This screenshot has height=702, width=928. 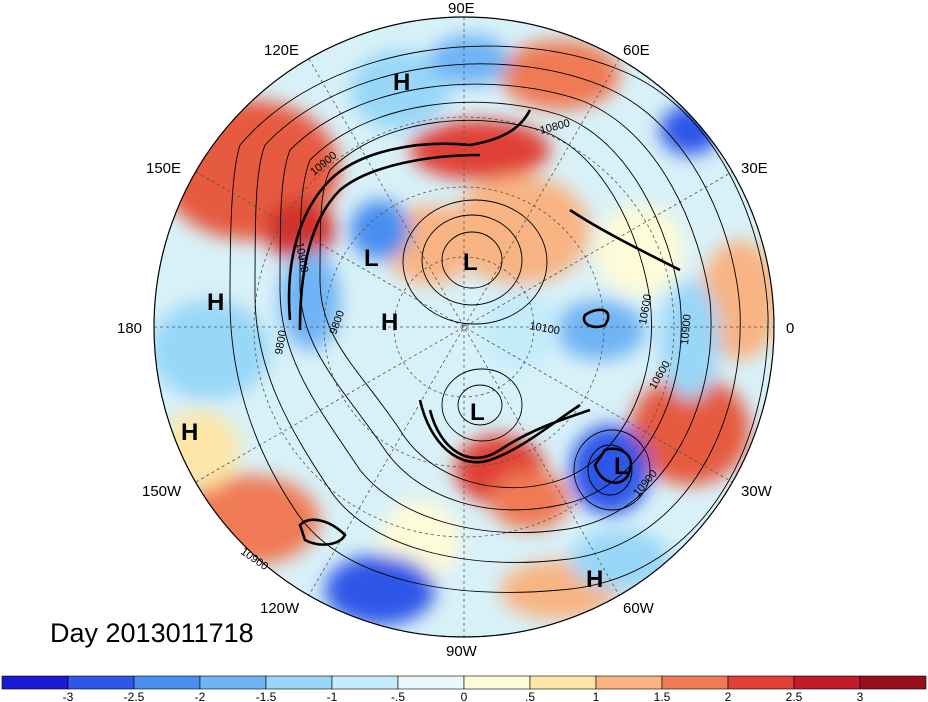 What do you see at coordinates (200, 696) in the screenshot?
I see `colorbar-tick-label: -2` at bounding box center [200, 696].